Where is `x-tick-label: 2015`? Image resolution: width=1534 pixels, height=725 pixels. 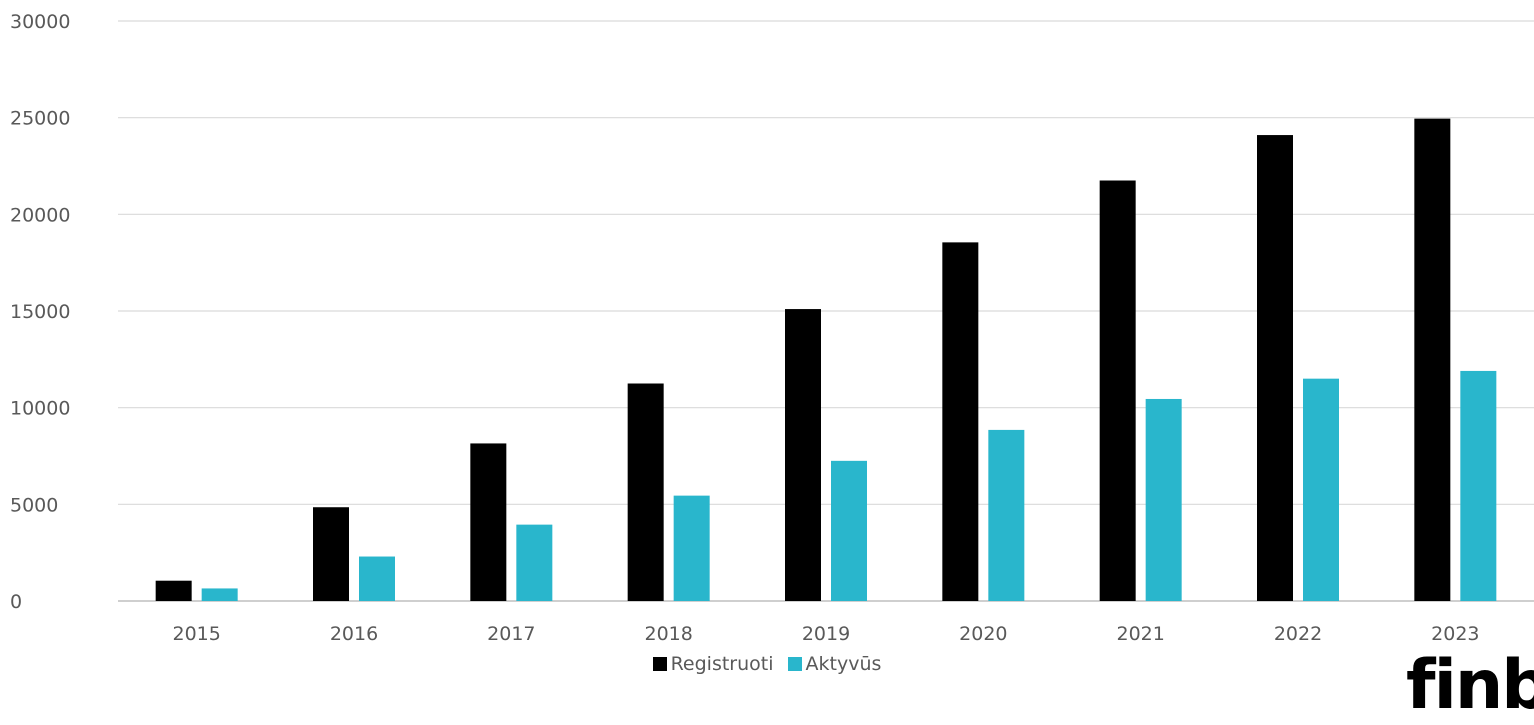 x-tick-label: 2015 is located at coordinates (196, 634).